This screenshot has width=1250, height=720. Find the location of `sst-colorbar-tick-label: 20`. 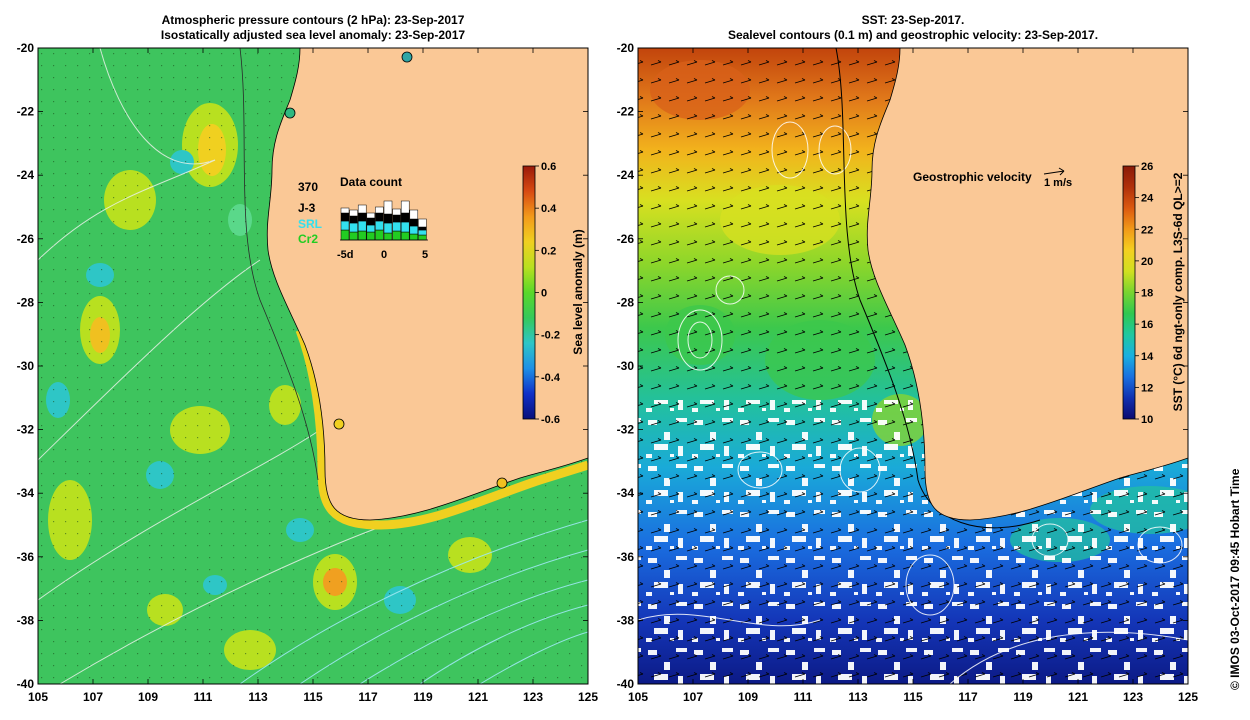

sst-colorbar-tick-label: 20 is located at coordinates (1147, 262).